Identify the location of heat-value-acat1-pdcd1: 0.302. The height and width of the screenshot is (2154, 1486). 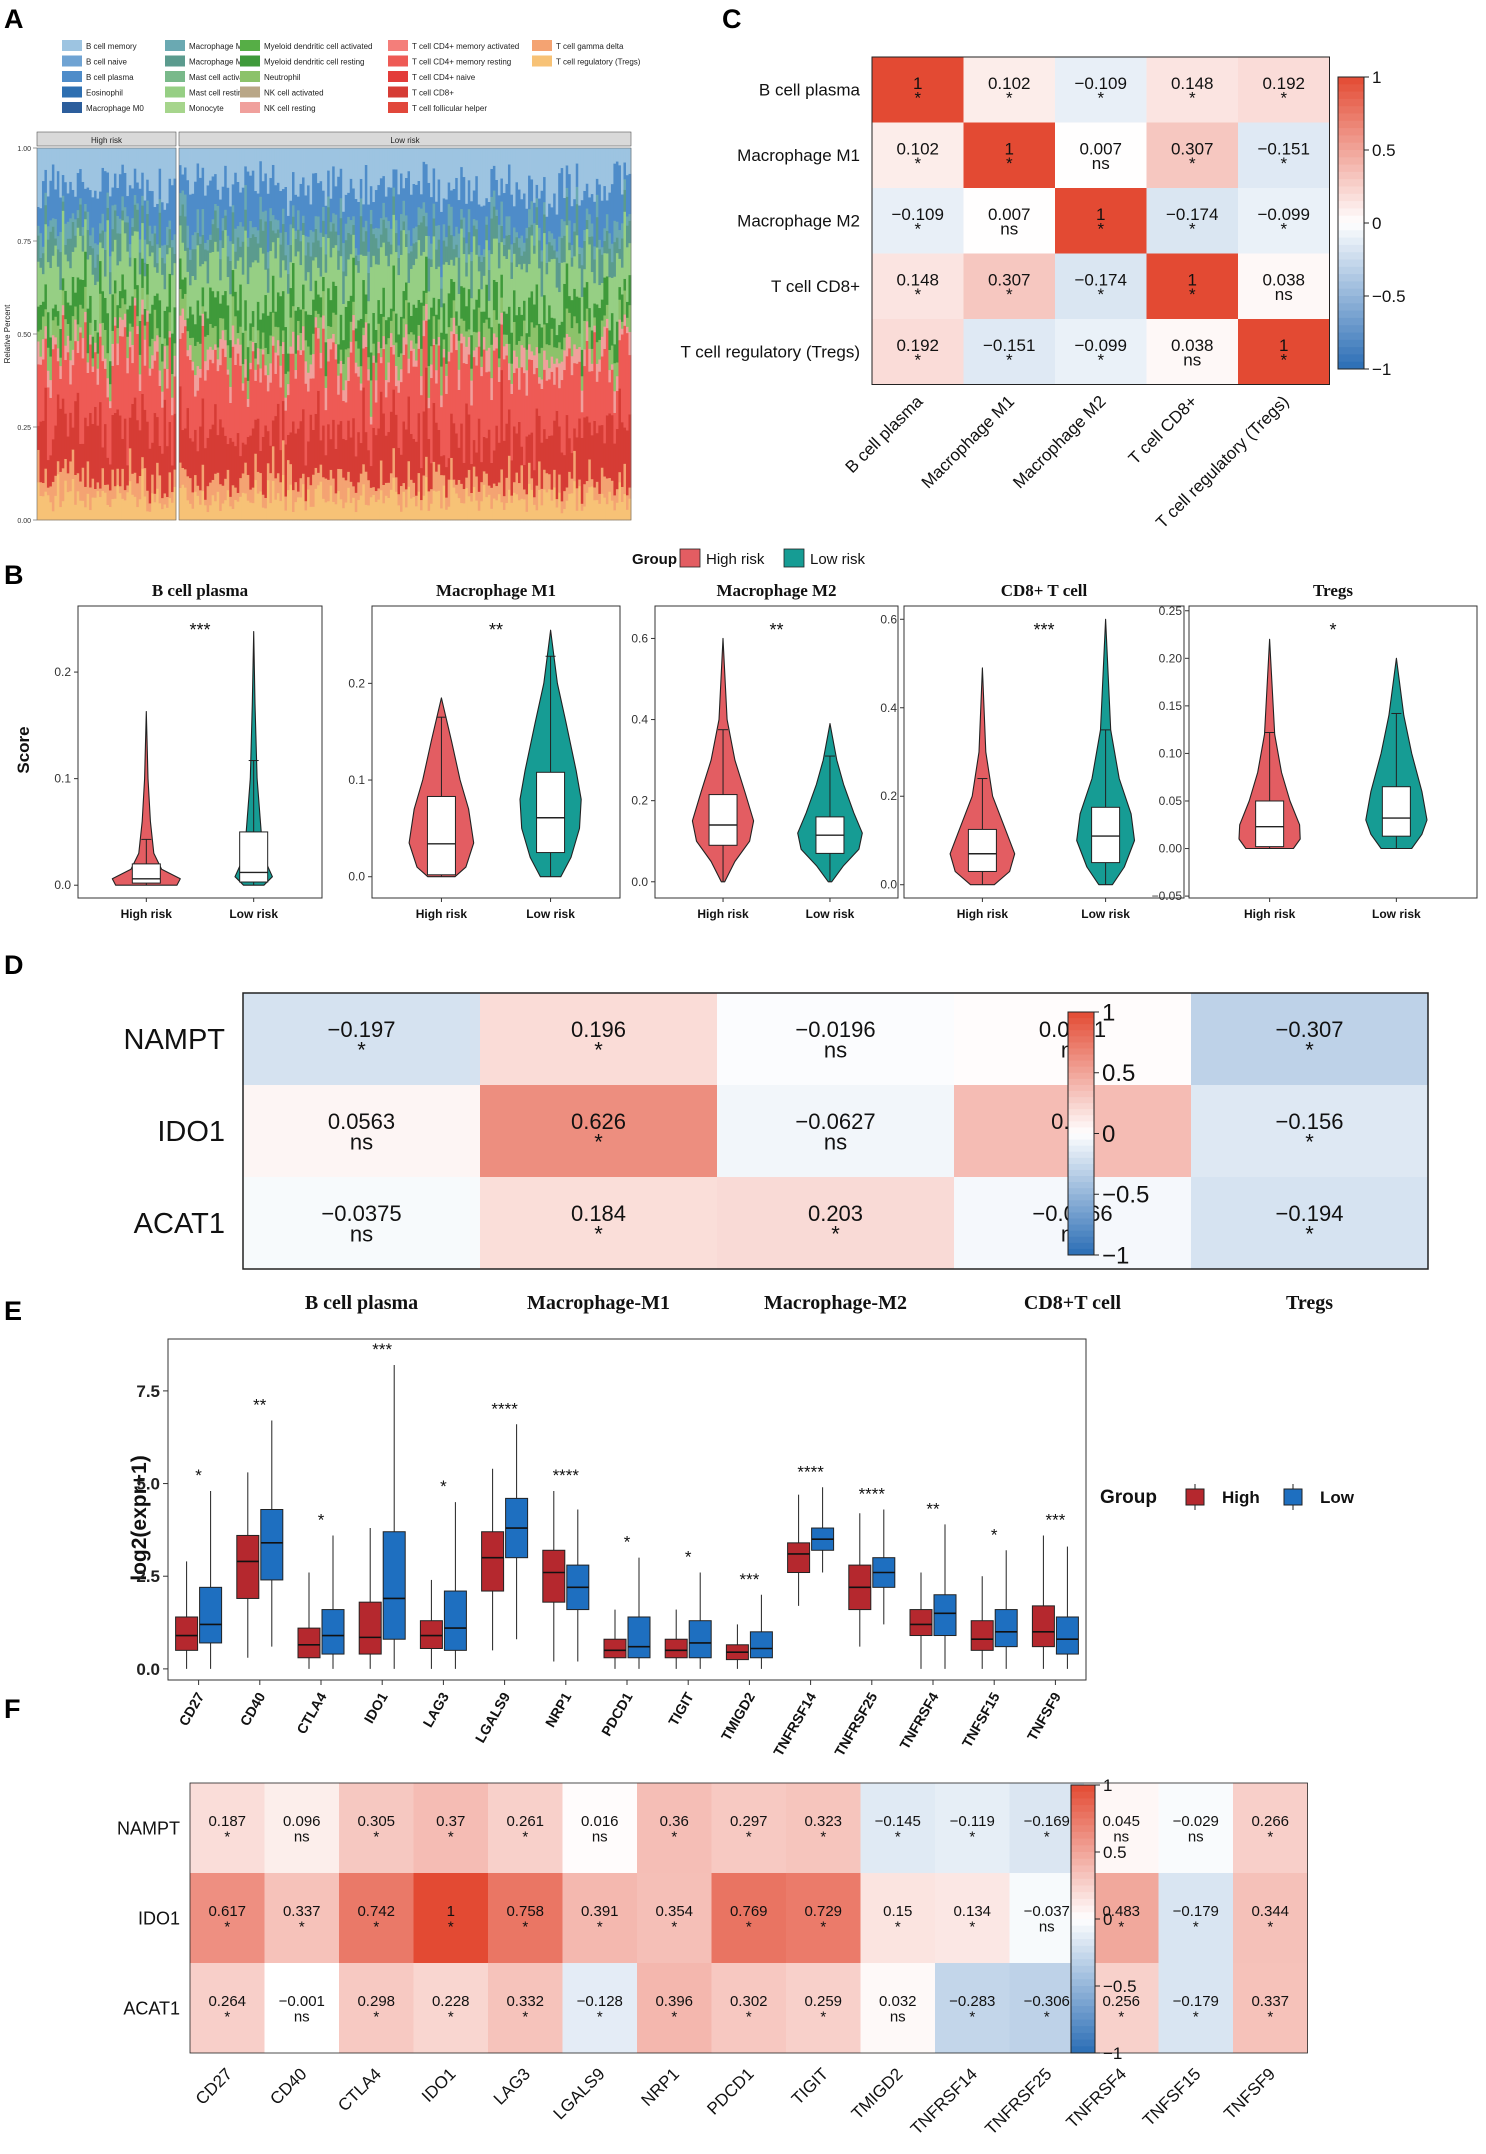
(749, 2001).